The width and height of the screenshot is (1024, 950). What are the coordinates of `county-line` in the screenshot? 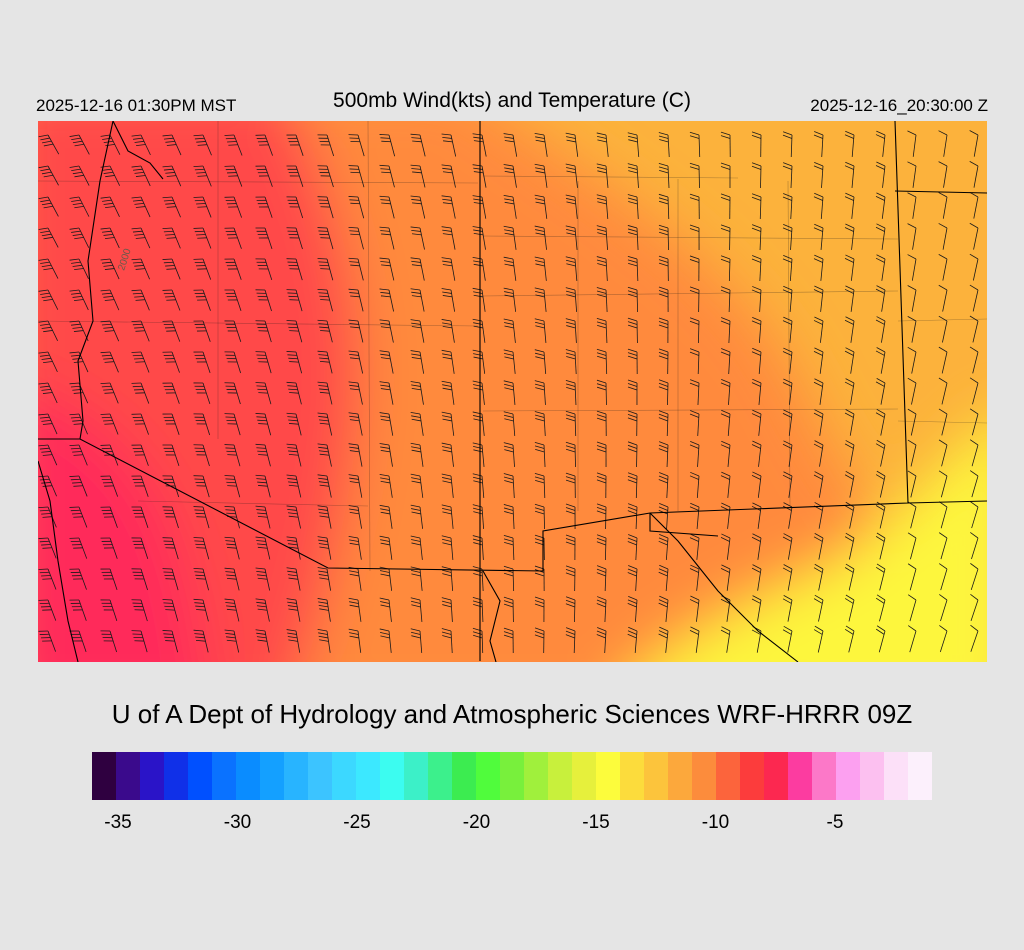 It's located at (369, 346).